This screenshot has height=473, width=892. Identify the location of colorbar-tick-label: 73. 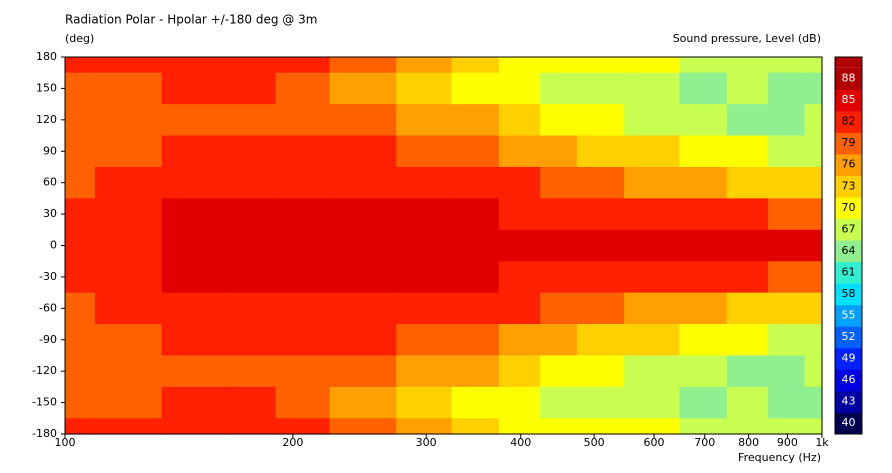
(849, 185).